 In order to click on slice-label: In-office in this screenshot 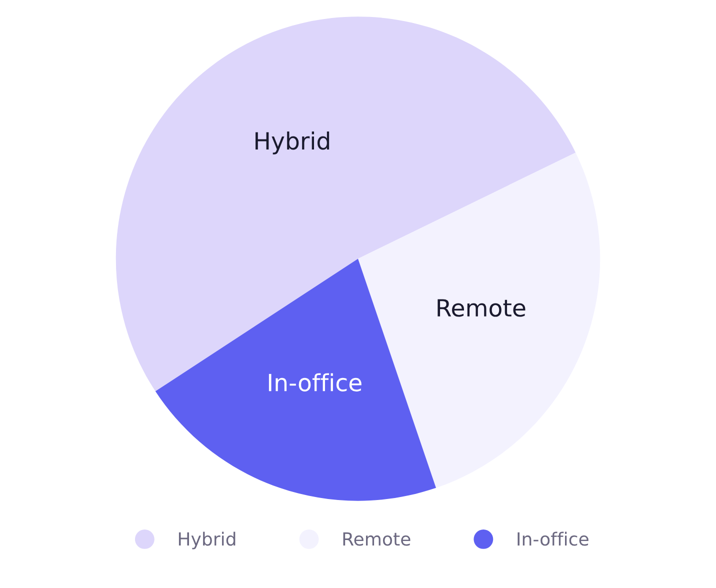, I will do `click(315, 382)`.